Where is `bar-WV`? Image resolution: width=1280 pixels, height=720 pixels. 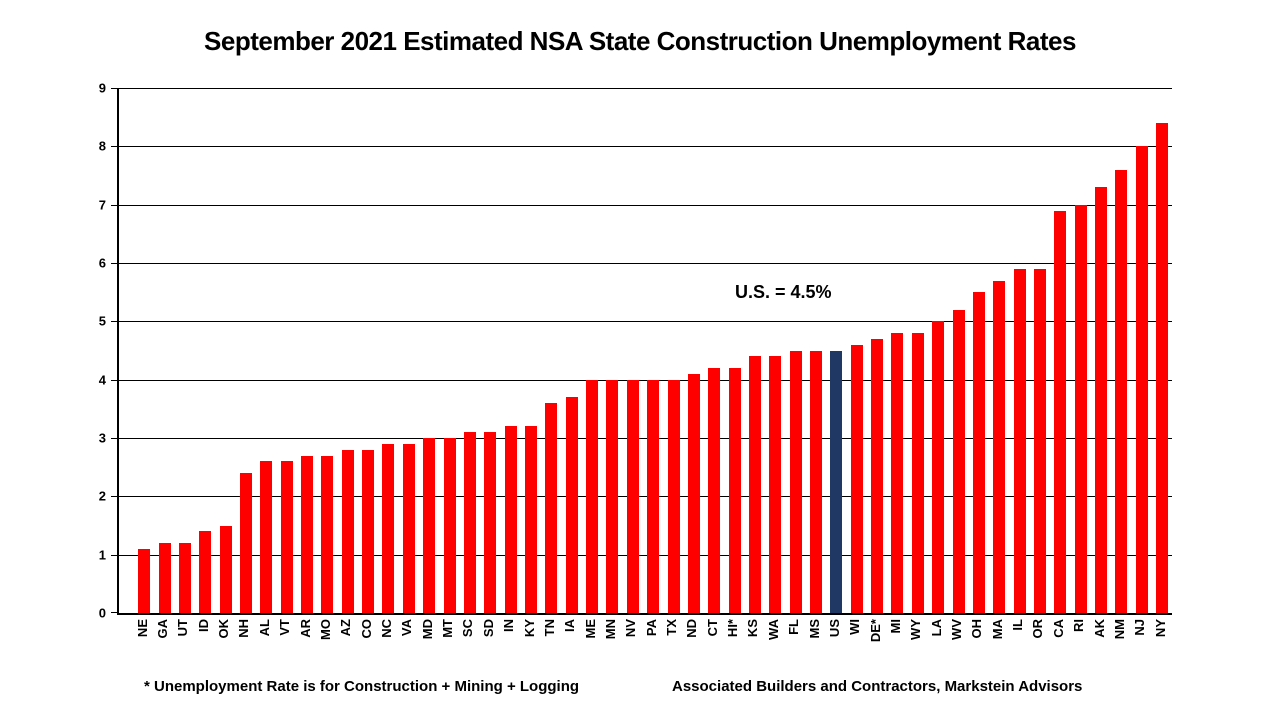
bar-WV is located at coordinates (958, 461).